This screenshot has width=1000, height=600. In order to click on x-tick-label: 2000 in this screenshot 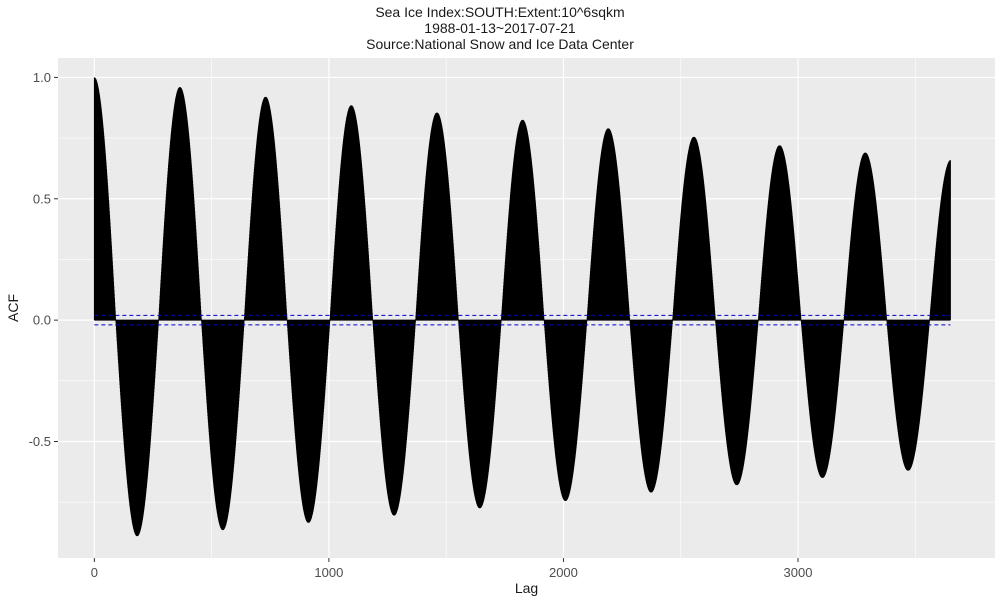, I will do `click(563, 572)`.